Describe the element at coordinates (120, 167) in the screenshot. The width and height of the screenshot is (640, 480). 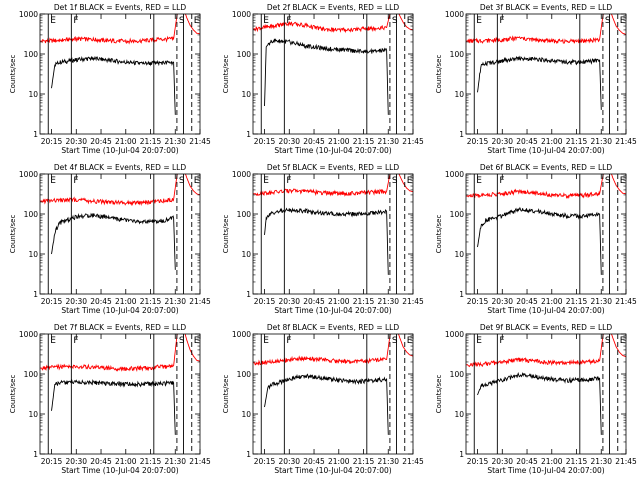
I see `chart-title: Det 4f BLACK = Events, RED = LLD` at that location.